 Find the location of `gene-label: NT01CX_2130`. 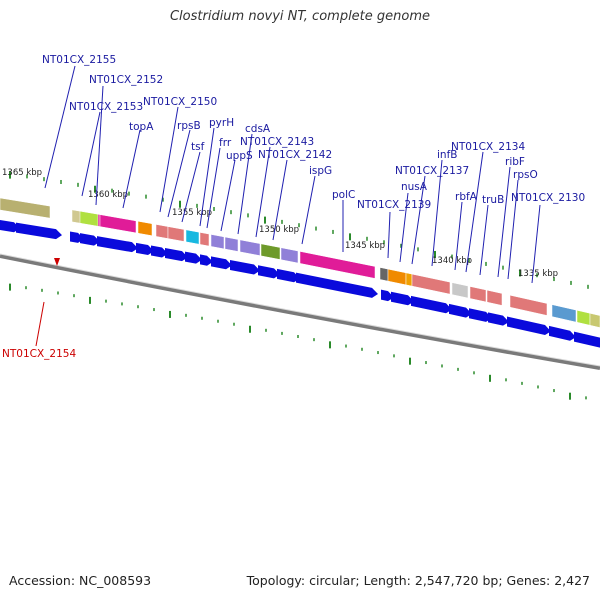

gene-label: NT01CX_2130 is located at coordinates (548, 198).